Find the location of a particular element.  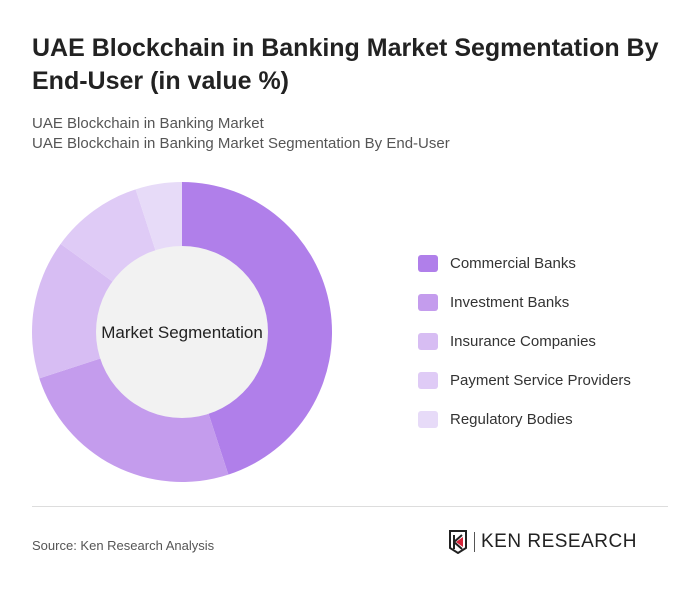

source-note: Source: Ken Research Analysis is located at coordinates (123, 545).